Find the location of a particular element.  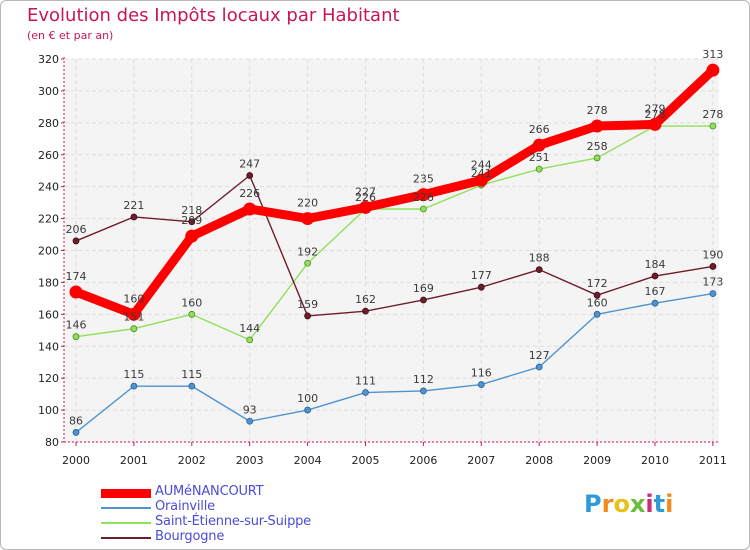

data-label: 206 is located at coordinates (76, 229).